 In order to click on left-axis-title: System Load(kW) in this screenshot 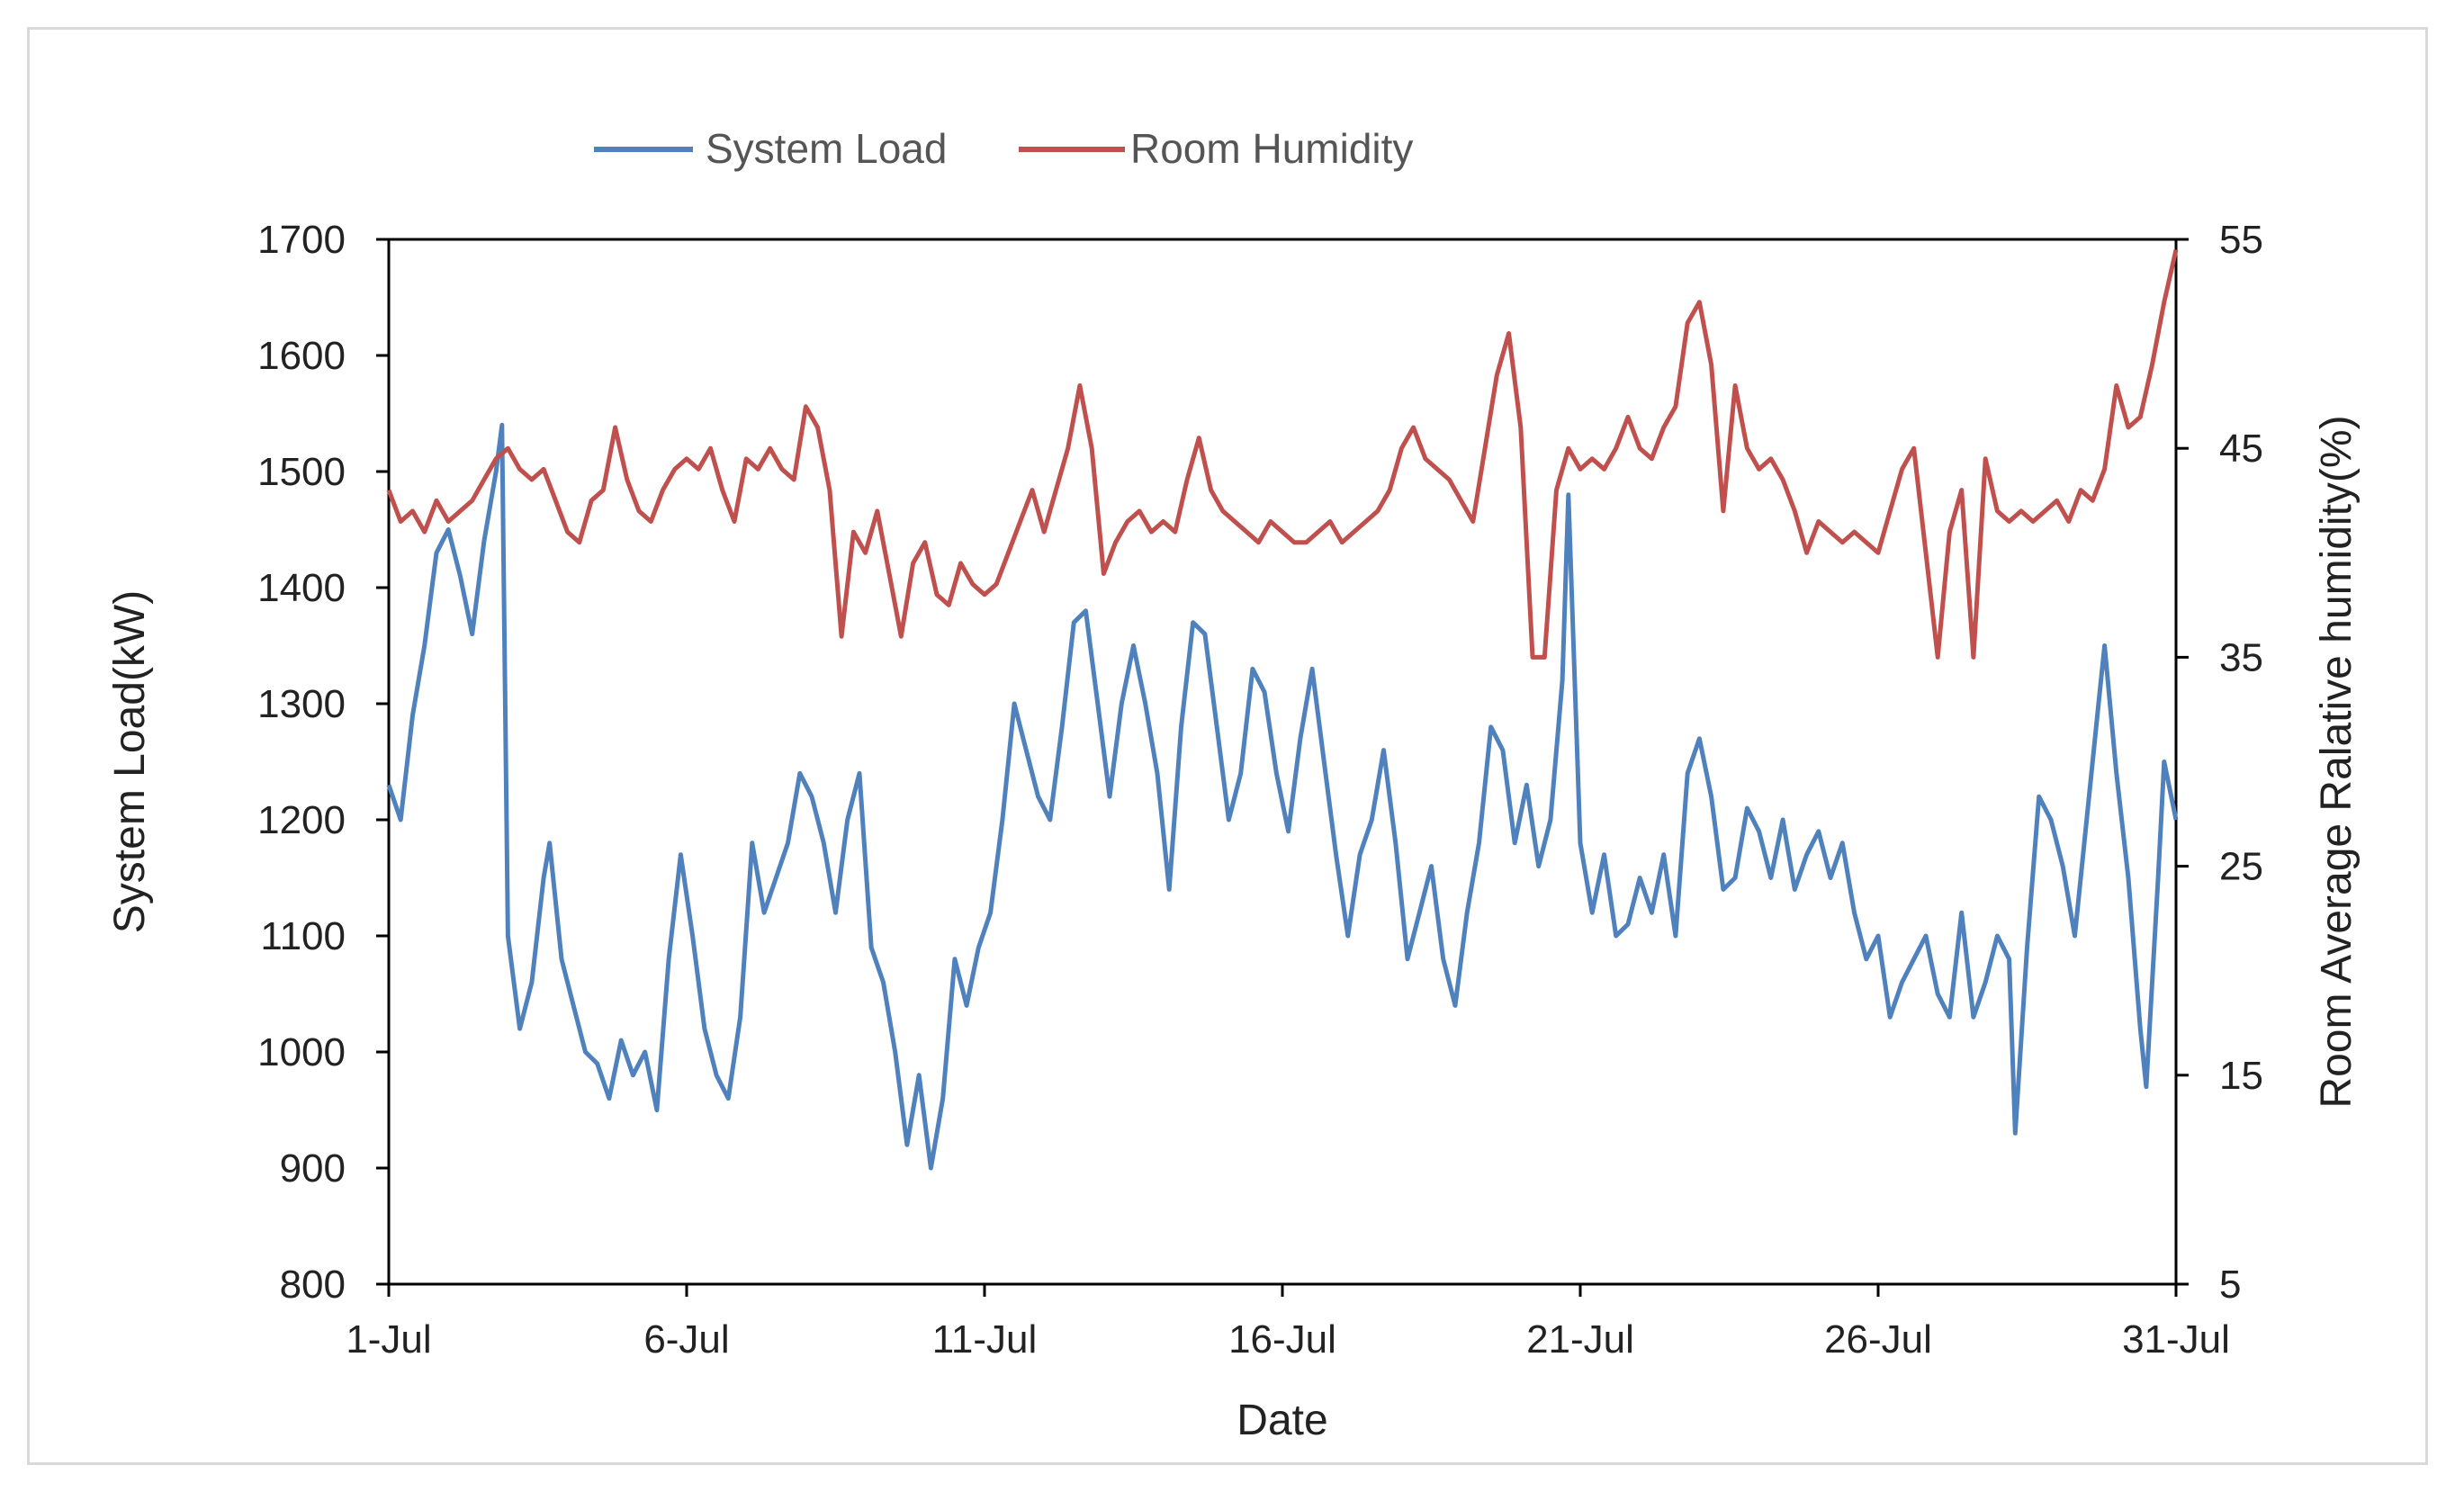, I will do `click(130, 761)`.